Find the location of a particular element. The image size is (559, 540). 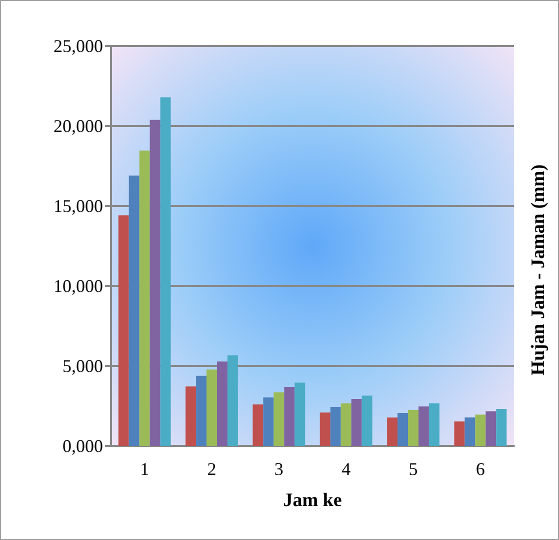

x-tick-label: 6 is located at coordinates (480, 469).